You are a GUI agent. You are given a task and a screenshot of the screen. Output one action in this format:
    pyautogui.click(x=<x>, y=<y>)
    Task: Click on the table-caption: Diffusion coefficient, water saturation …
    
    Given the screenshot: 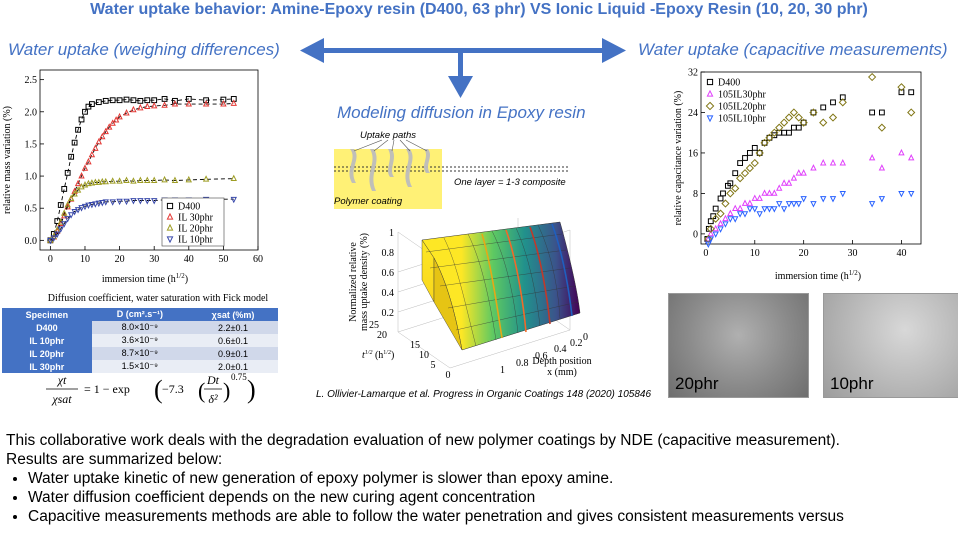 What is the action you would take?
    pyautogui.click(x=158, y=298)
    